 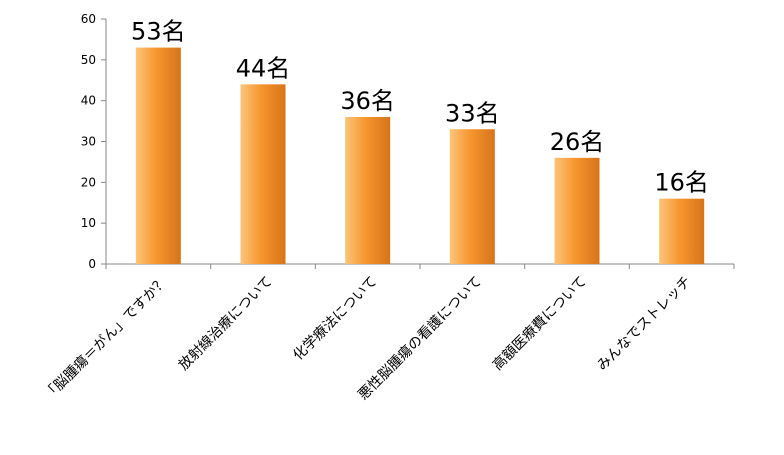 What do you see at coordinates (88, 142) in the screenshot?
I see `y-tick-label: 30` at bounding box center [88, 142].